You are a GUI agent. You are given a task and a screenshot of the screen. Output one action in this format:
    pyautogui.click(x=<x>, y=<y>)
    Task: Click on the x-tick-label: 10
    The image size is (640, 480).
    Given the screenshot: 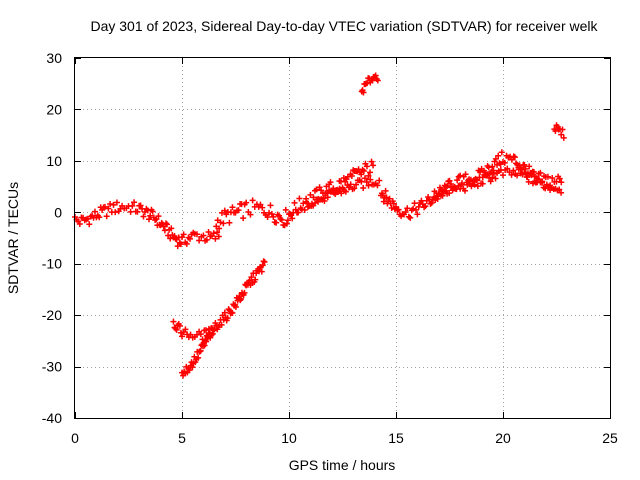 What is the action you would take?
    pyautogui.click(x=289, y=438)
    